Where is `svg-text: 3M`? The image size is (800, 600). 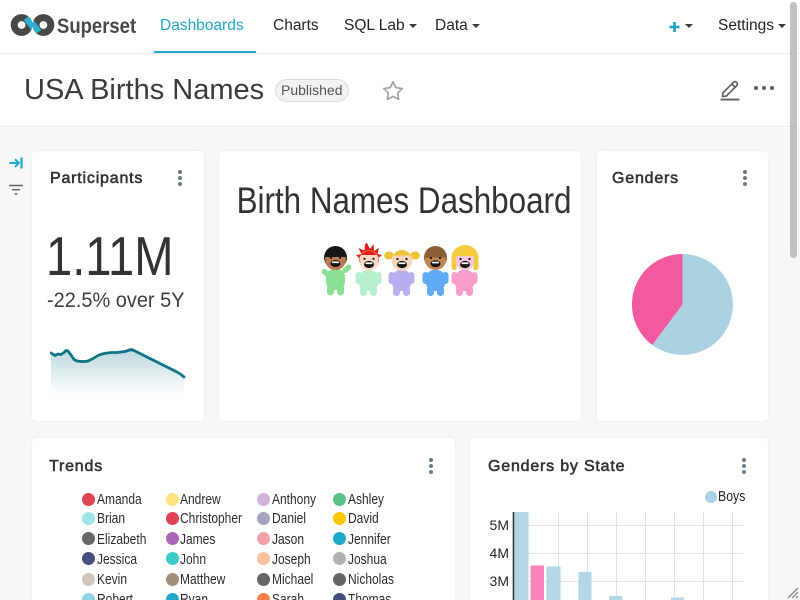
svg-text: 3M is located at coordinates (499, 581).